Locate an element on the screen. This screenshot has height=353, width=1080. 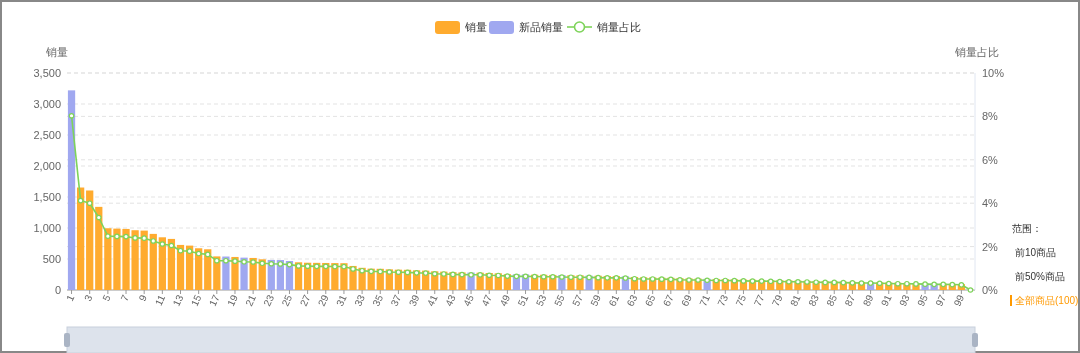
x-tick-label: 51 is located at coordinates (523, 300).